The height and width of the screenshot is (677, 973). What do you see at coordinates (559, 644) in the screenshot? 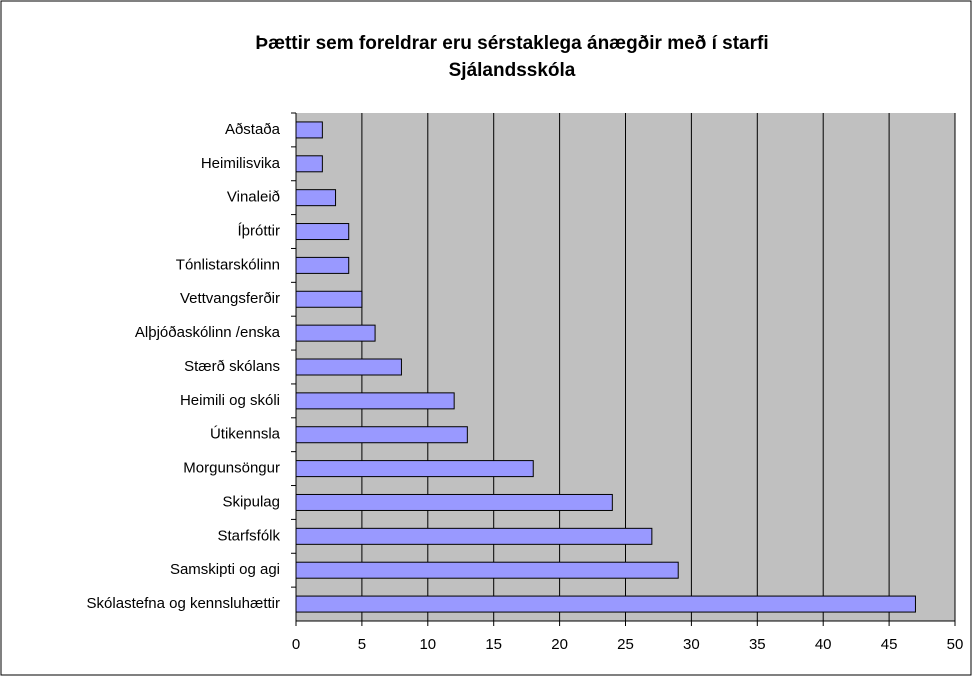
I see `x-tick-label: 20` at bounding box center [559, 644].